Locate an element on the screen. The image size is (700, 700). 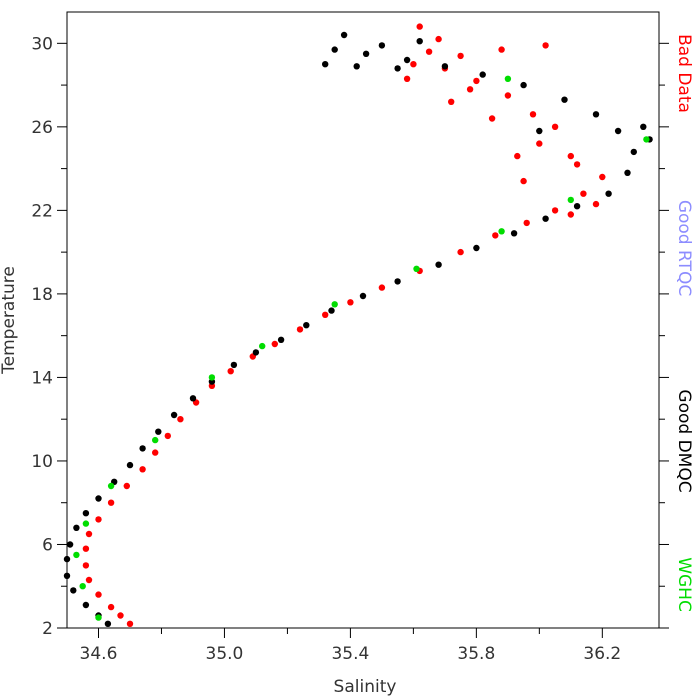
y-tick-label: 14 is located at coordinates (42, 378).